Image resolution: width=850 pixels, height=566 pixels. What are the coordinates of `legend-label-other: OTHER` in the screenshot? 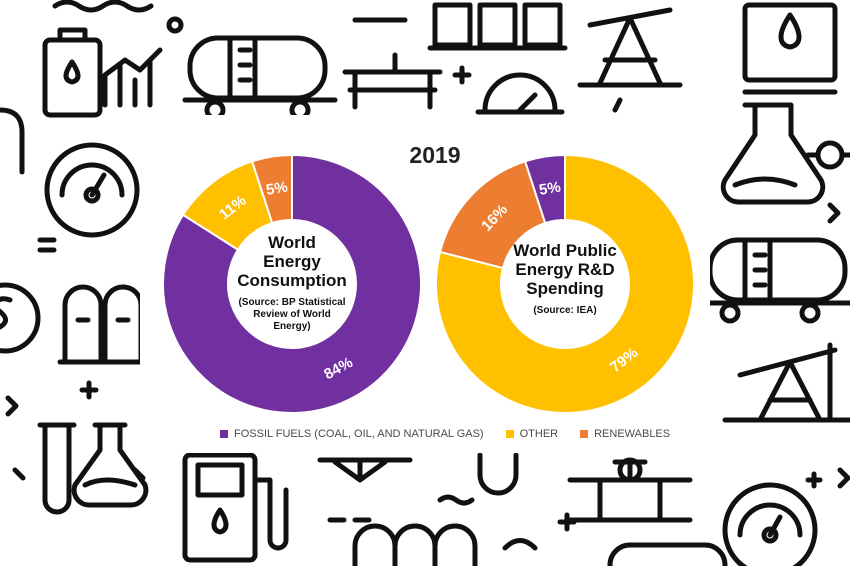 It's located at (539, 434).